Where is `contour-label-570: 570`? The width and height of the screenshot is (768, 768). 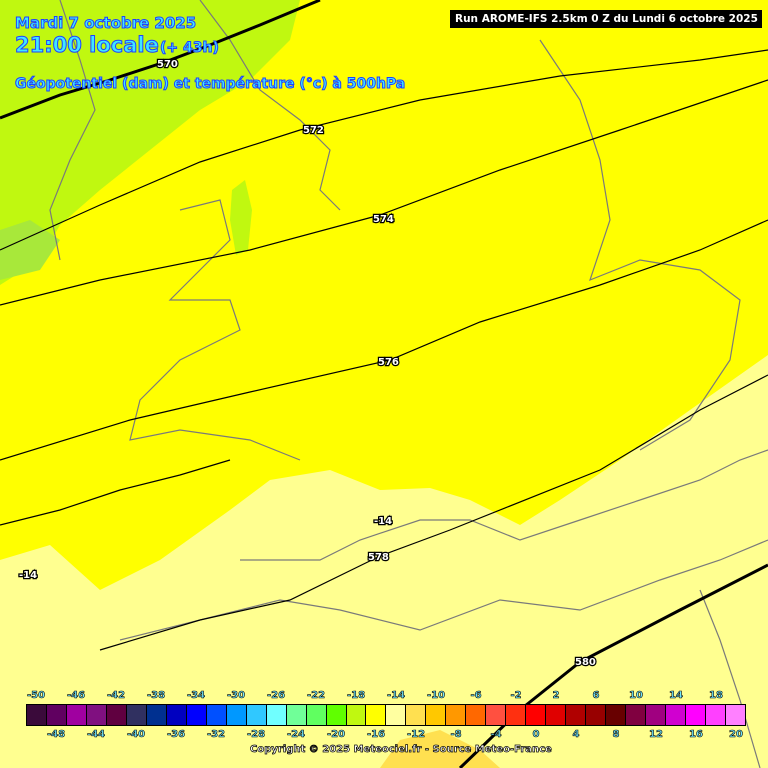
contour-label-570: 570 is located at coordinates (167, 64).